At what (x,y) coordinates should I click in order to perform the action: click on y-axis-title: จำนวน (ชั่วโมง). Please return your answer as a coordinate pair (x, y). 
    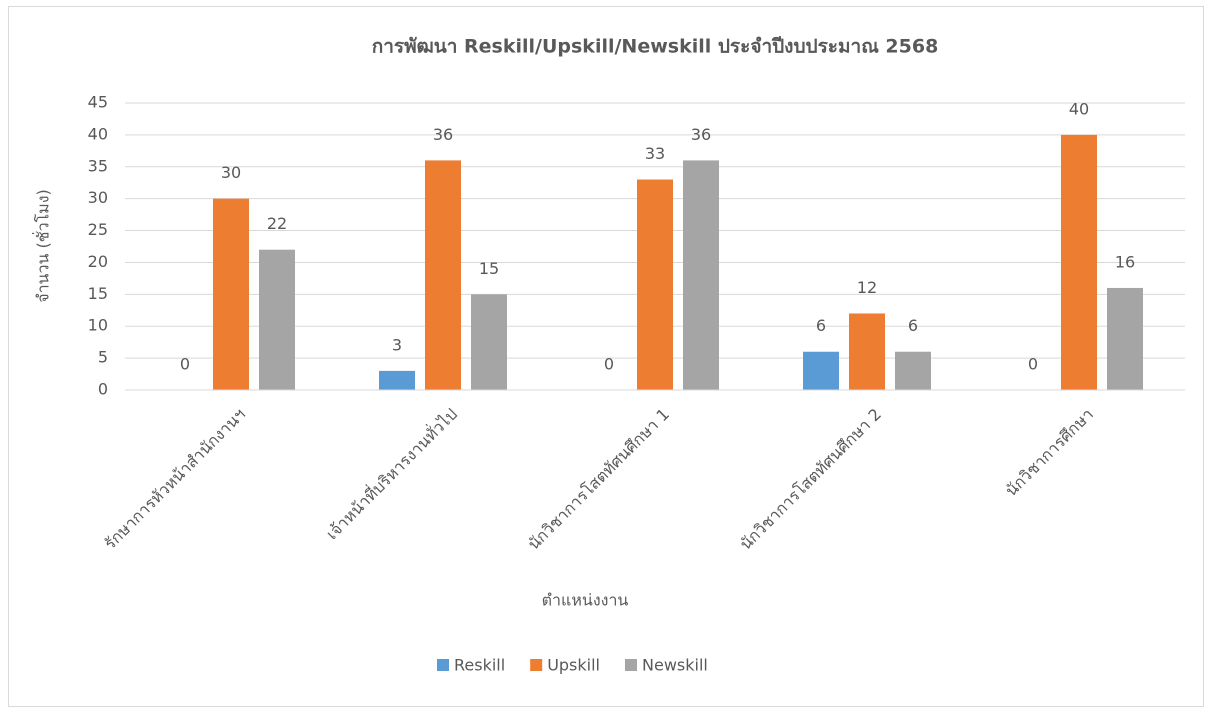
    Looking at the image, I should click on (42, 246).